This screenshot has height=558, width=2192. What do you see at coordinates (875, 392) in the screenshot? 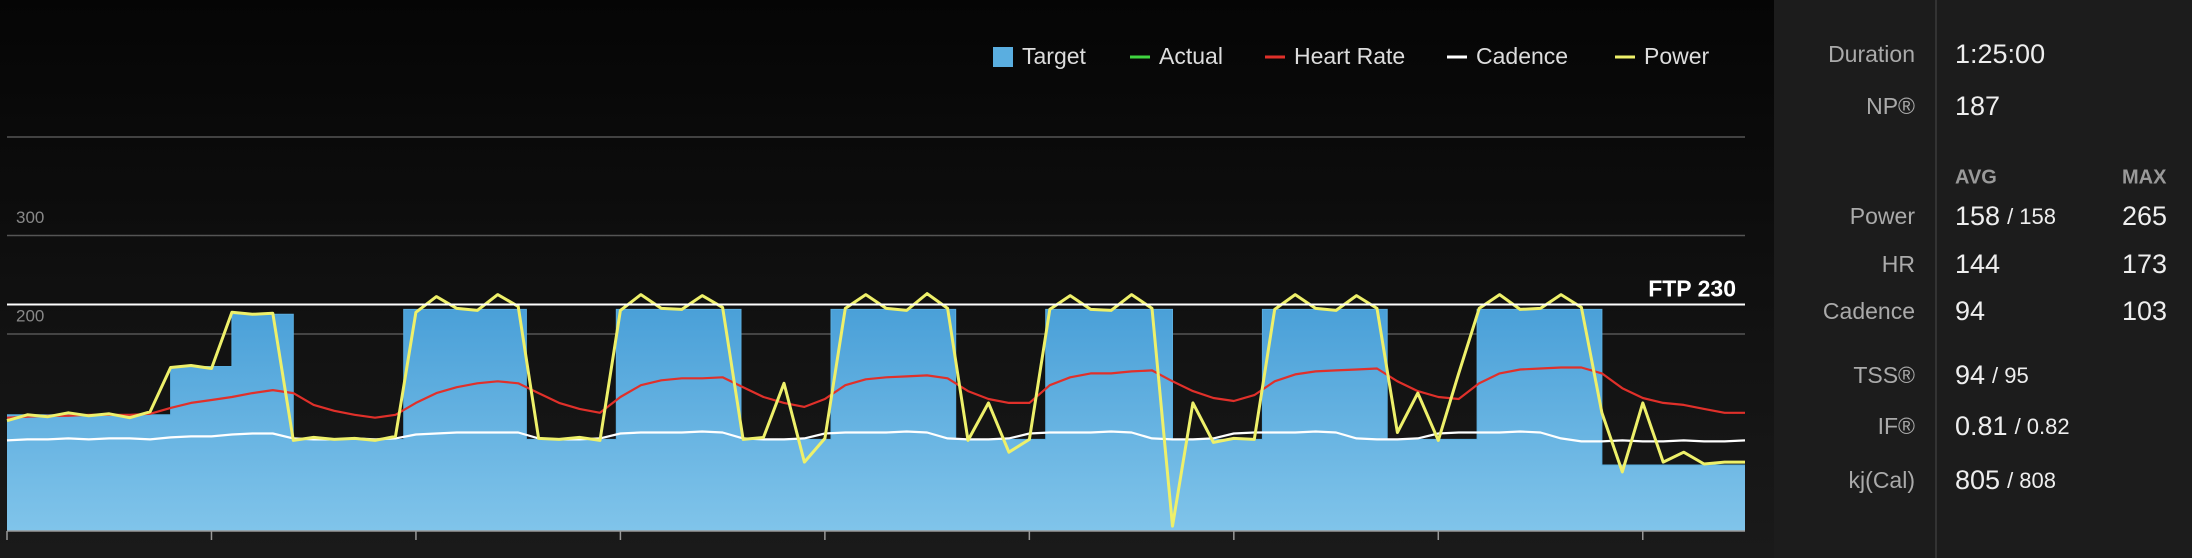
I see `series-line` at bounding box center [875, 392].